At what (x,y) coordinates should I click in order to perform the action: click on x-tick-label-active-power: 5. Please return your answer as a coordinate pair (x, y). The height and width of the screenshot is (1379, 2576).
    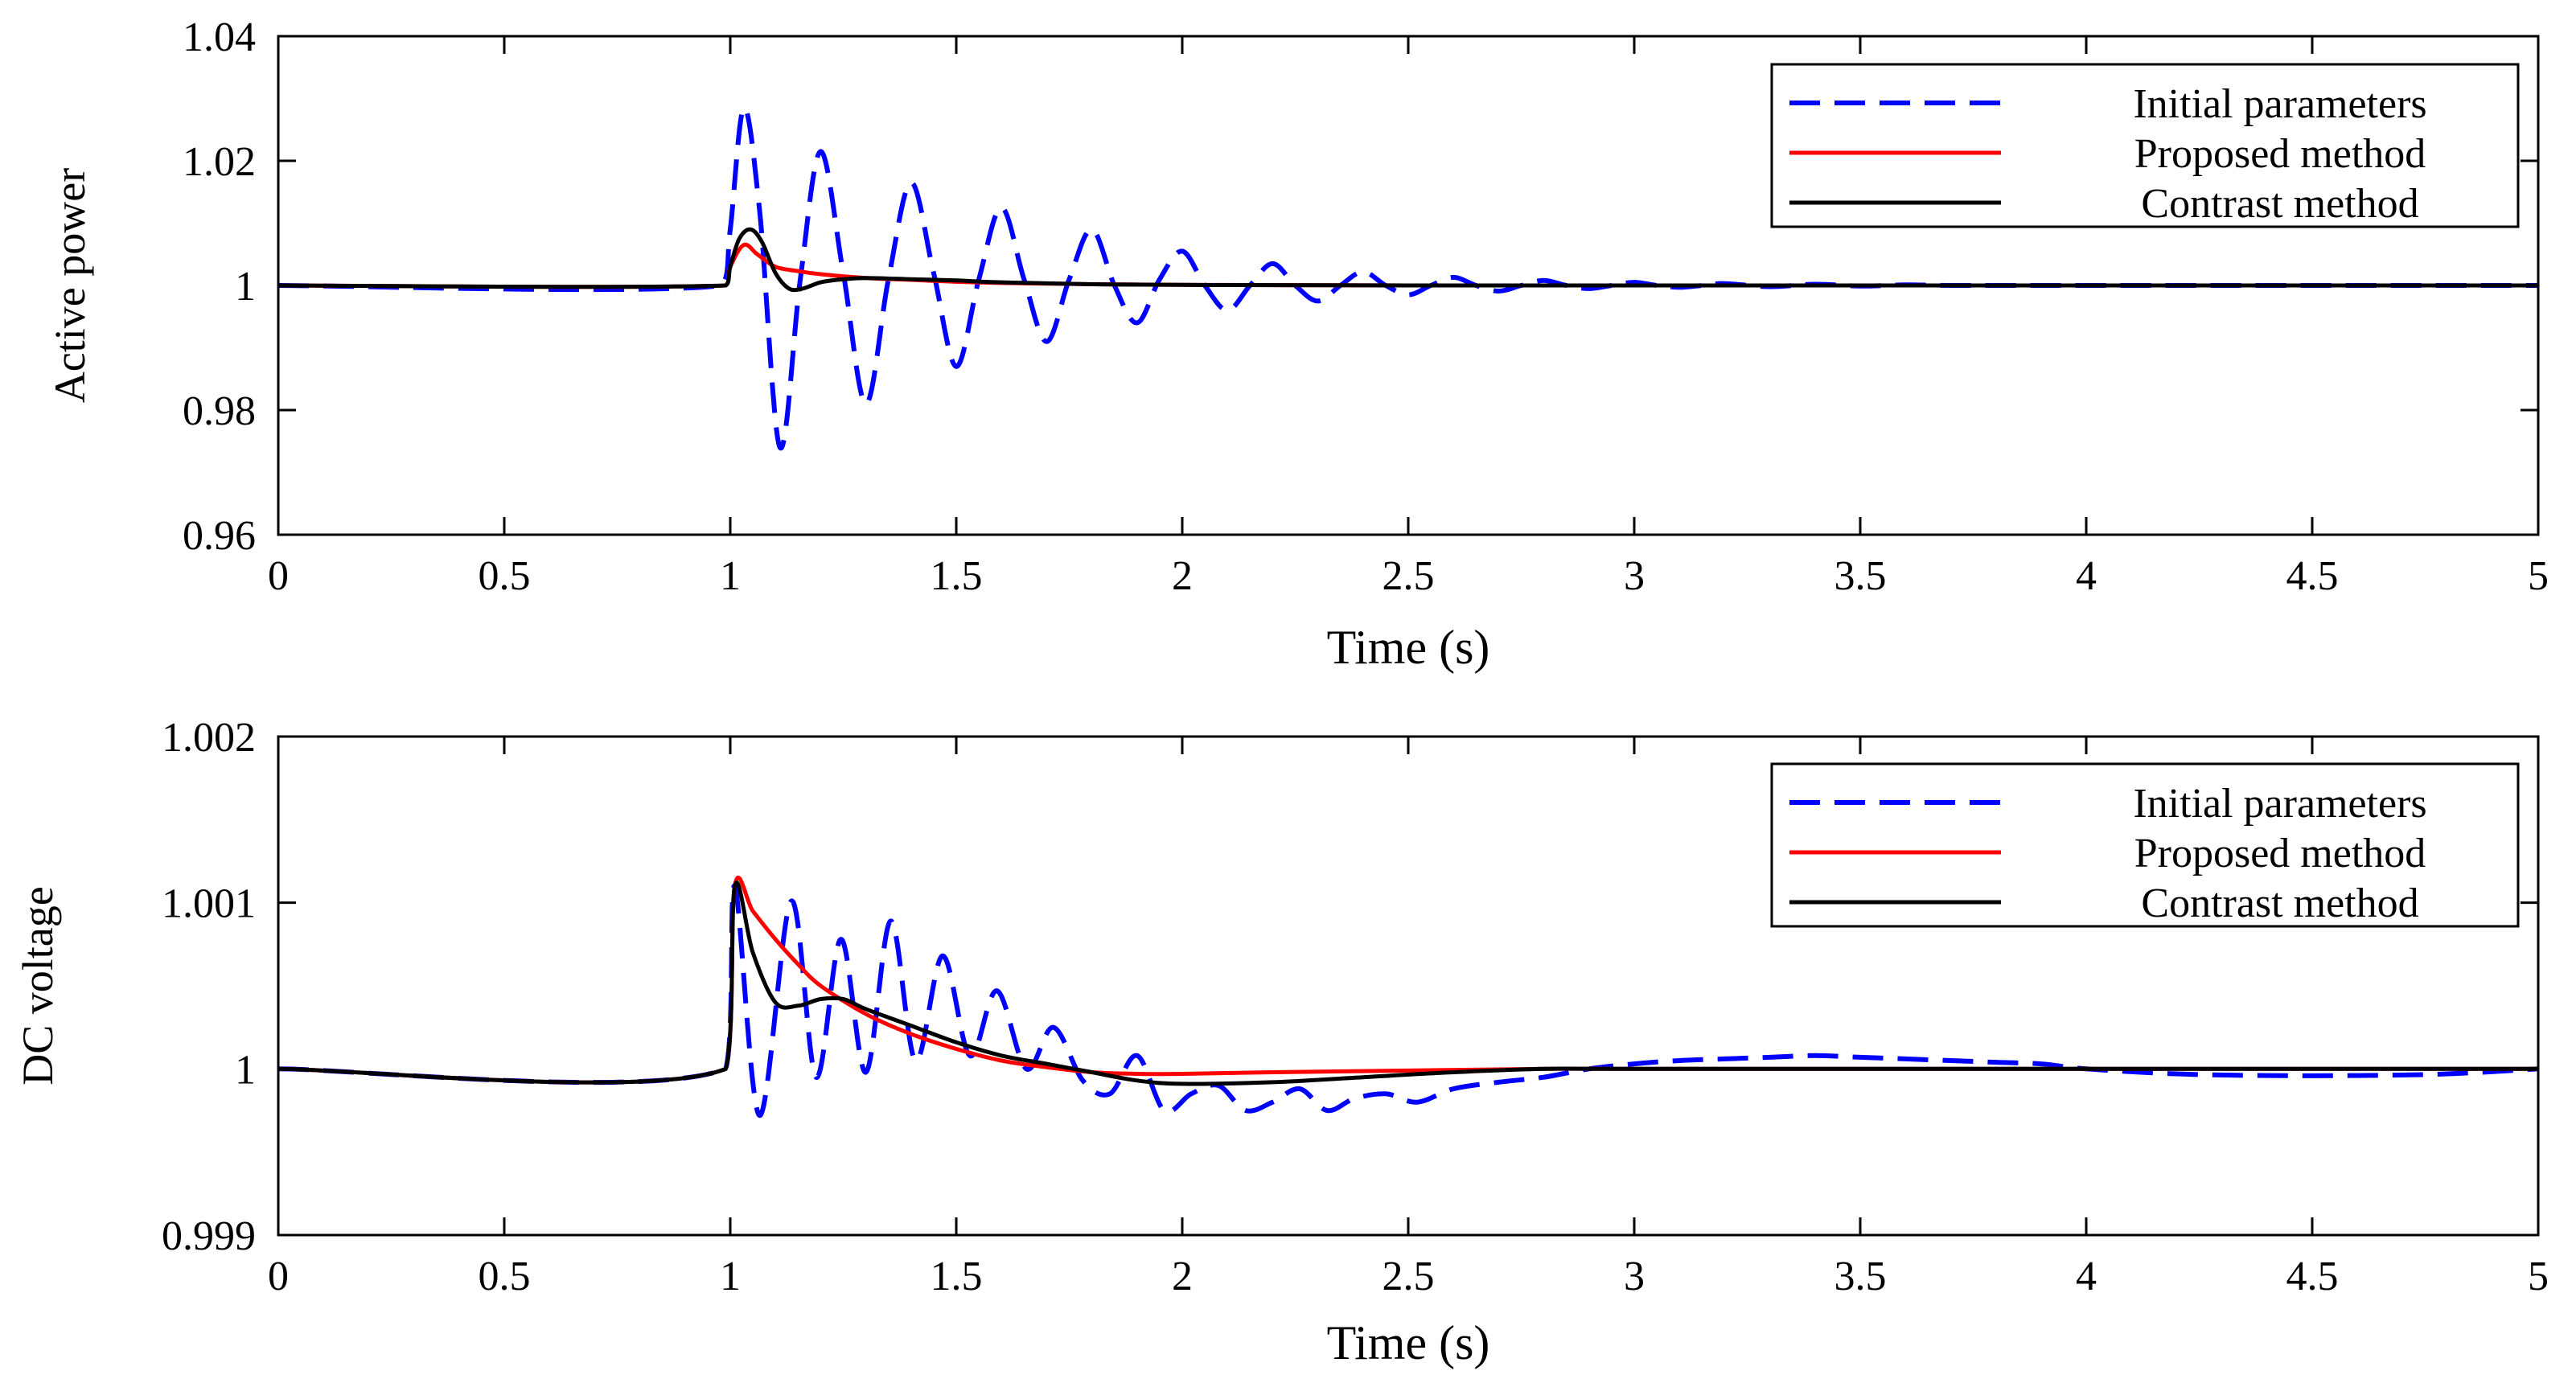
    Looking at the image, I should click on (2538, 576).